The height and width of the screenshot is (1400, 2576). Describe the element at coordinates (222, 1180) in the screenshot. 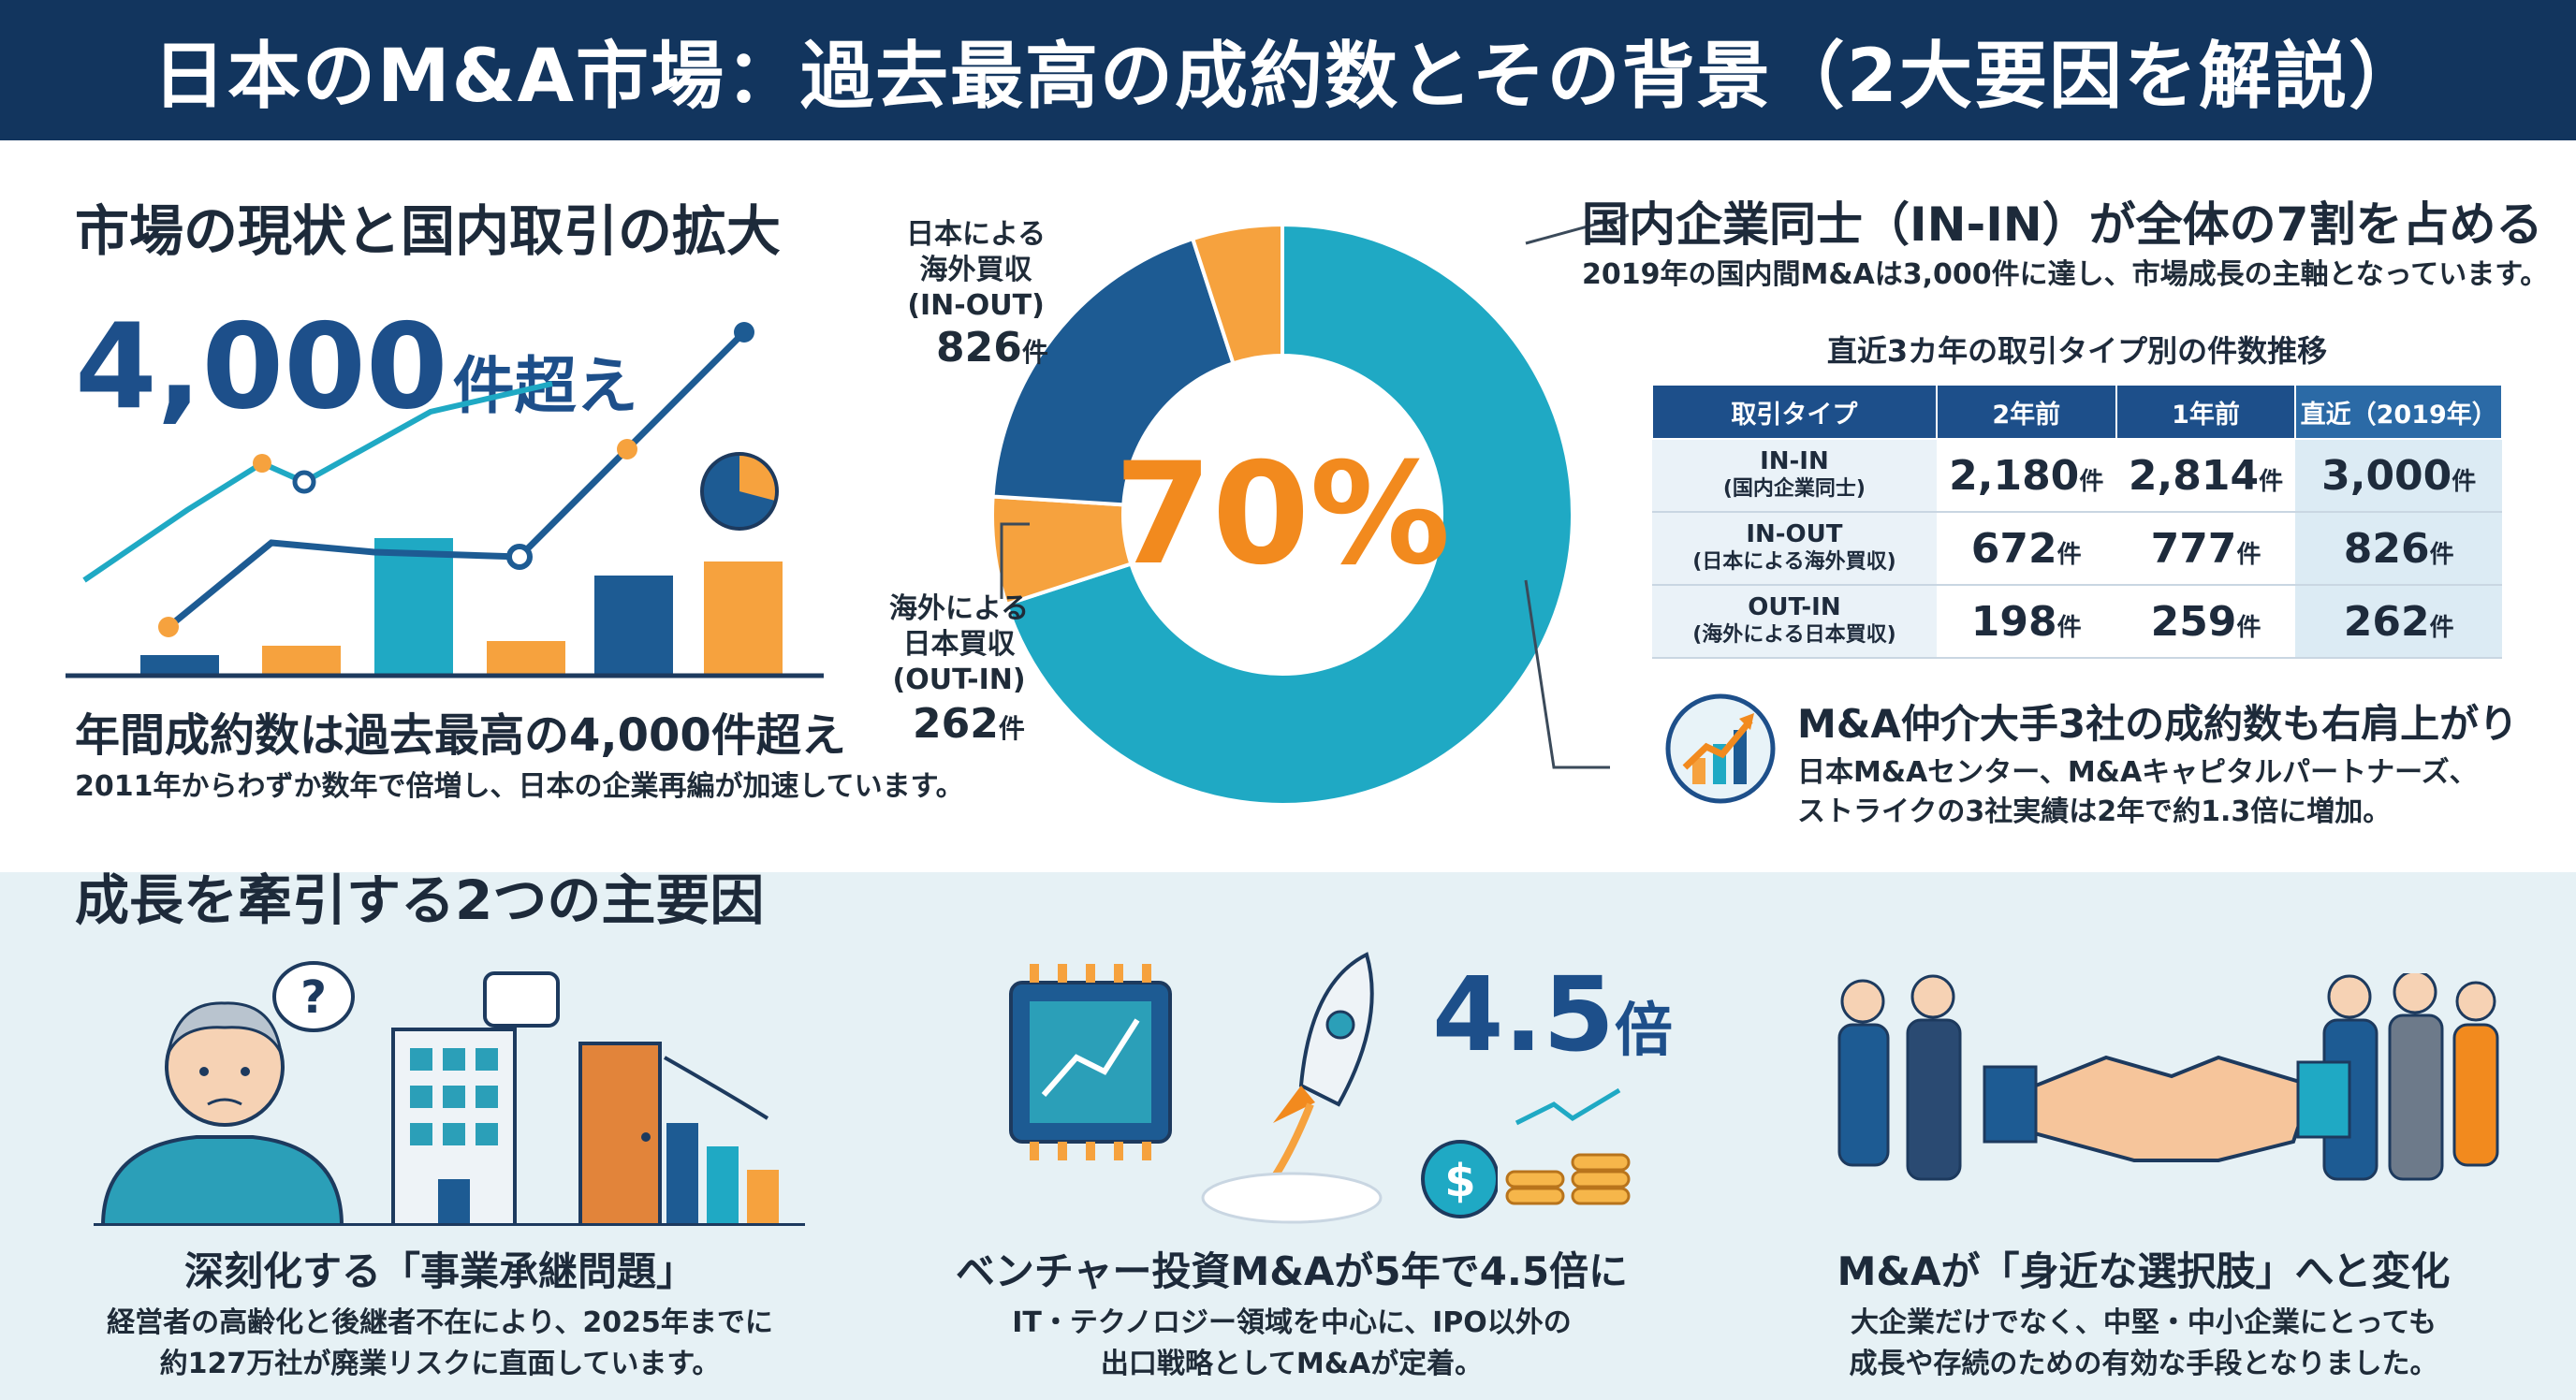

I see `elderly-person-icon` at that location.